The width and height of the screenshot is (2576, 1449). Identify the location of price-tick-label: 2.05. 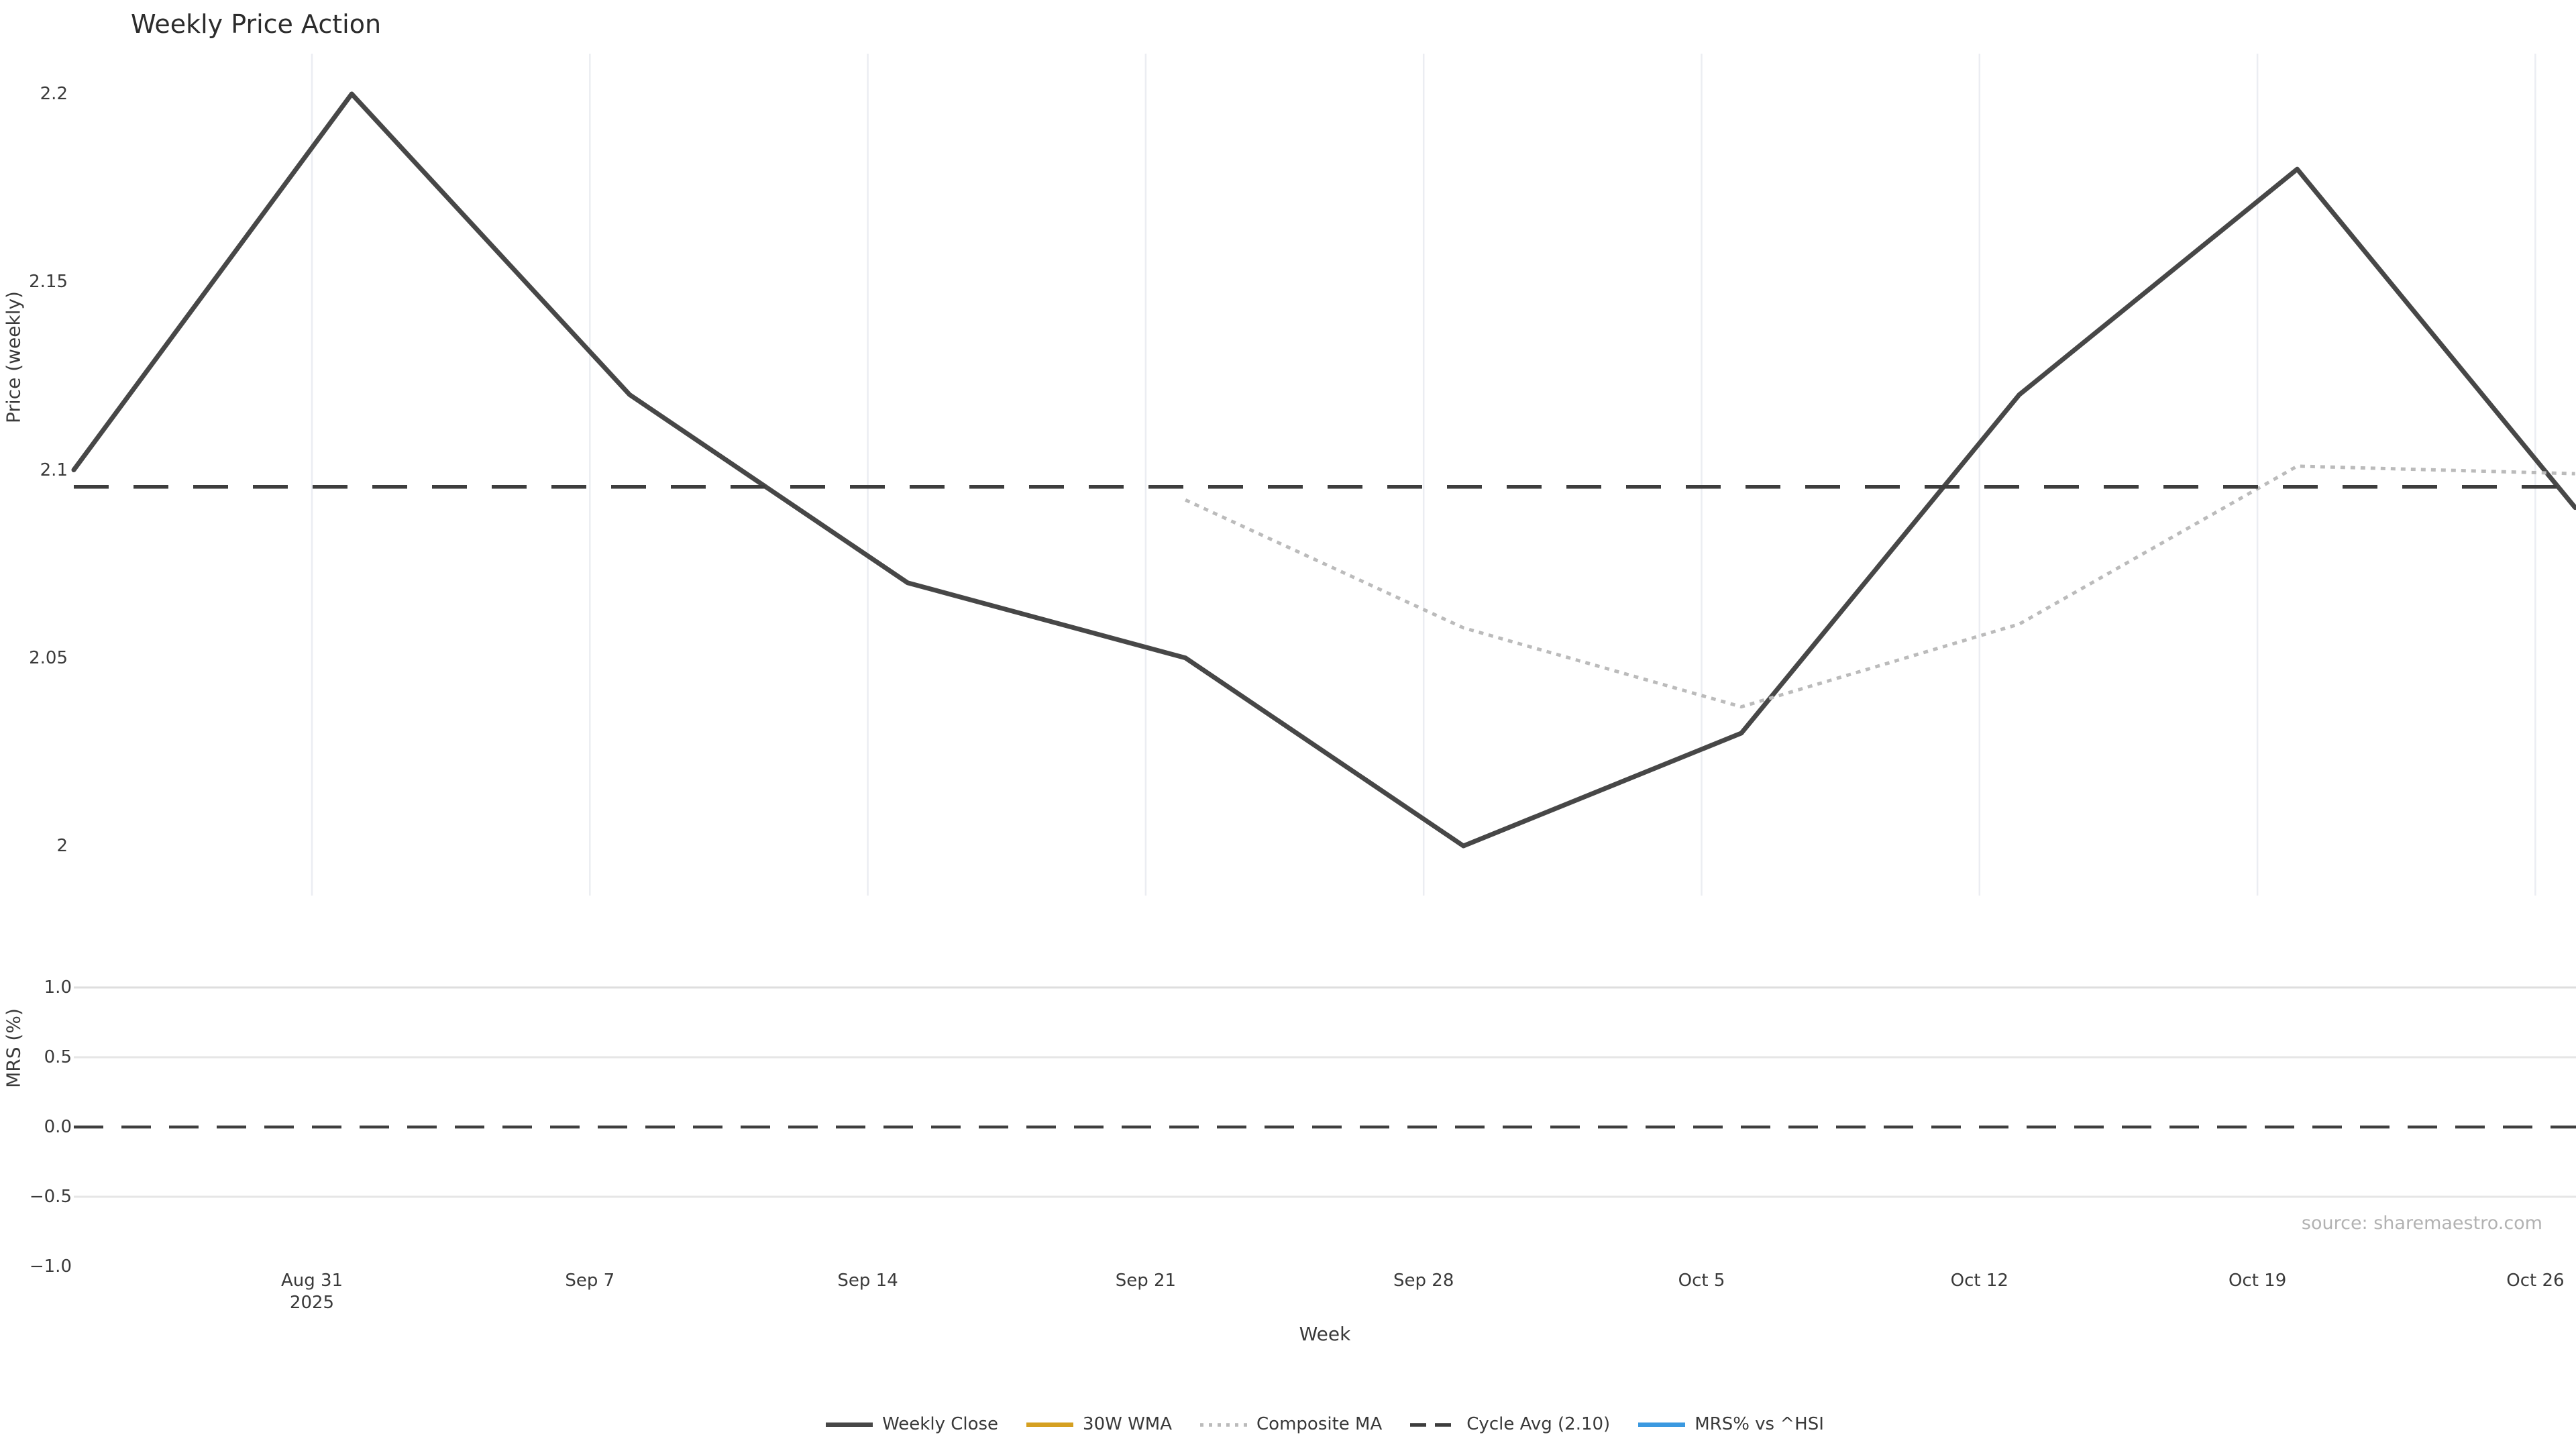
(48, 657).